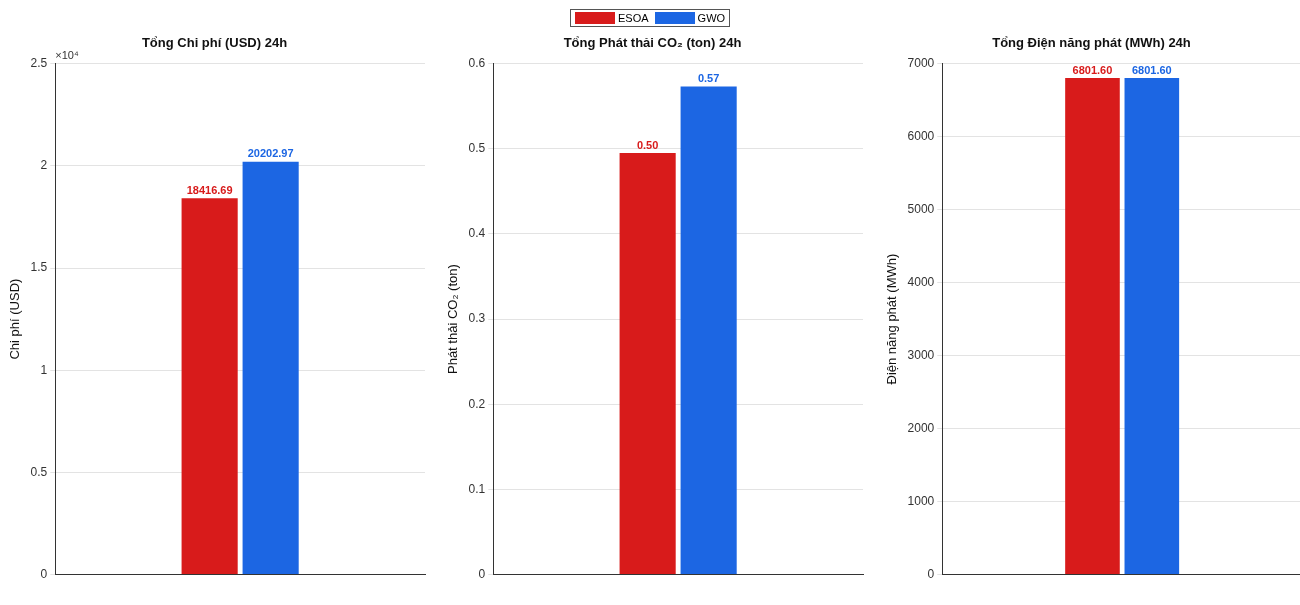 The image size is (1300, 605). Describe the element at coordinates (209, 189) in the screenshot. I see `annotation: 18416.69` at that location.